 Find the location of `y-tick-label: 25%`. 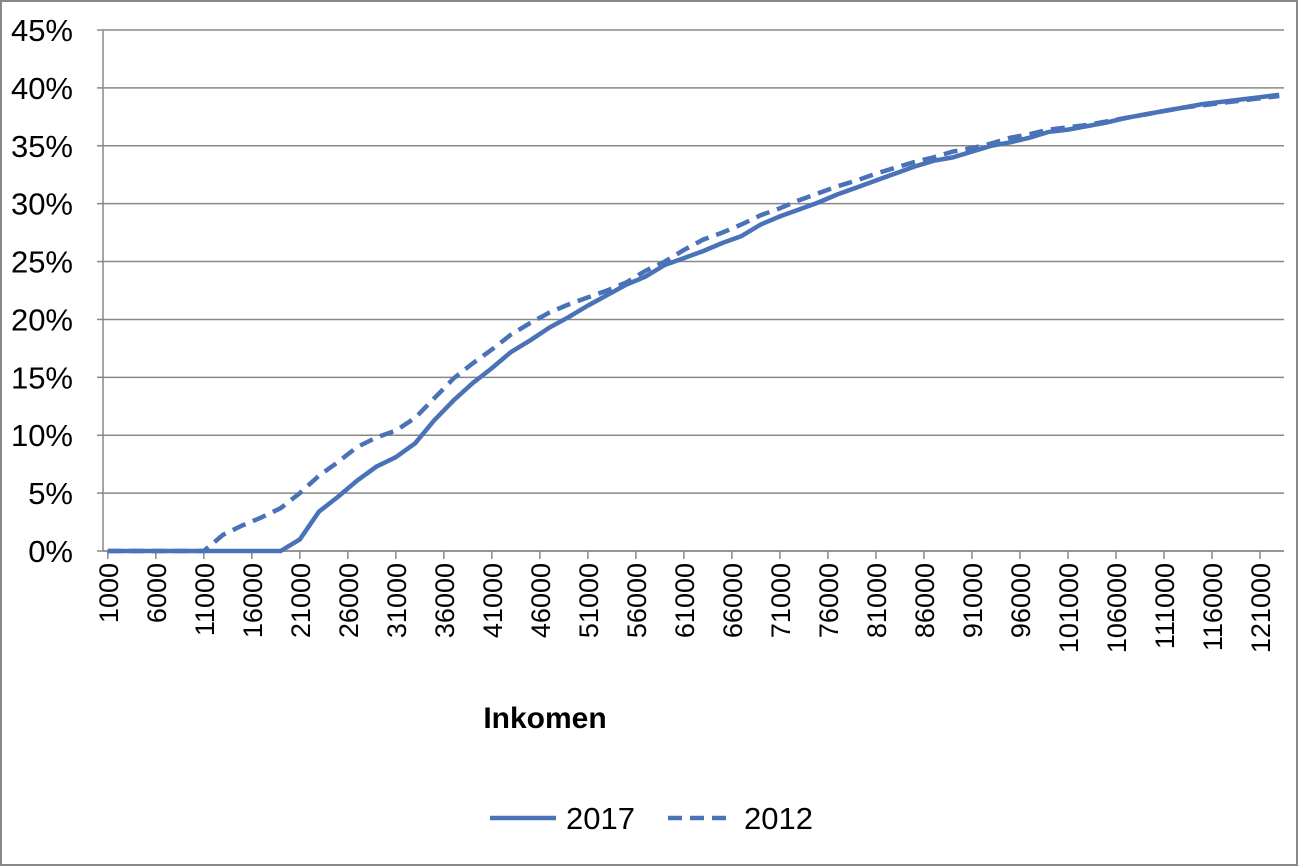

y-tick-label: 25% is located at coordinates (42, 262).